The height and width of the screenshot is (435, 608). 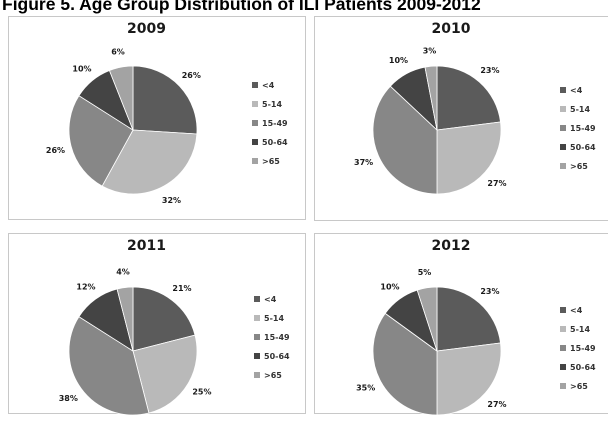 What do you see at coordinates (123, 272) in the screenshot?
I see `data-label: 4%` at bounding box center [123, 272].